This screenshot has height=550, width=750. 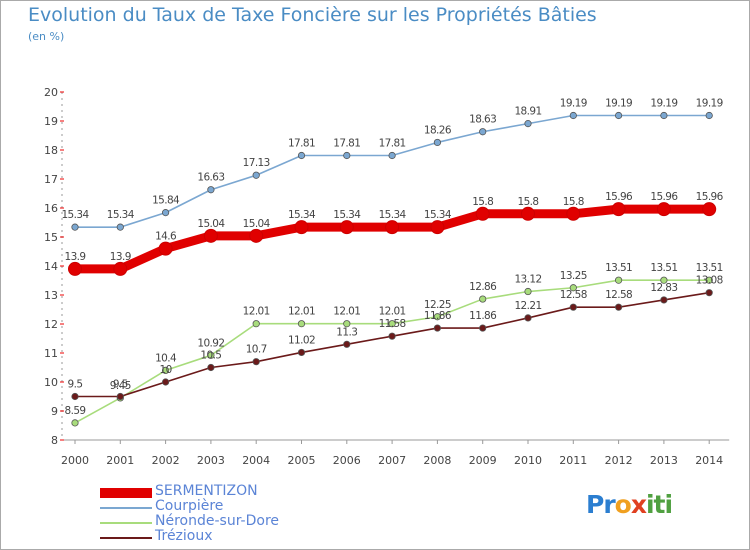 I want to click on data-label: 12.25, so click(x=437, y=305).